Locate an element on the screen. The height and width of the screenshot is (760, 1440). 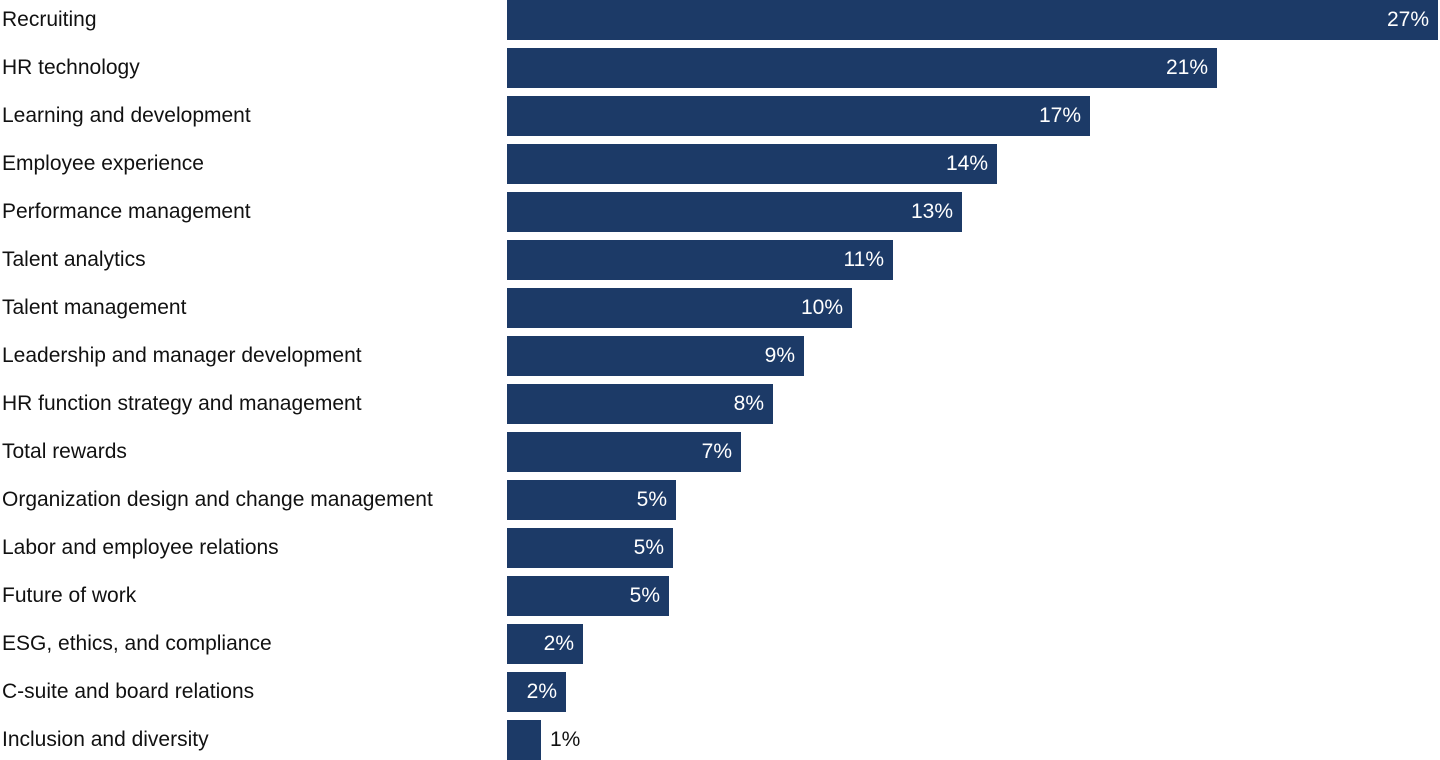
data-label: 14% is located at coordinates (966, 163).